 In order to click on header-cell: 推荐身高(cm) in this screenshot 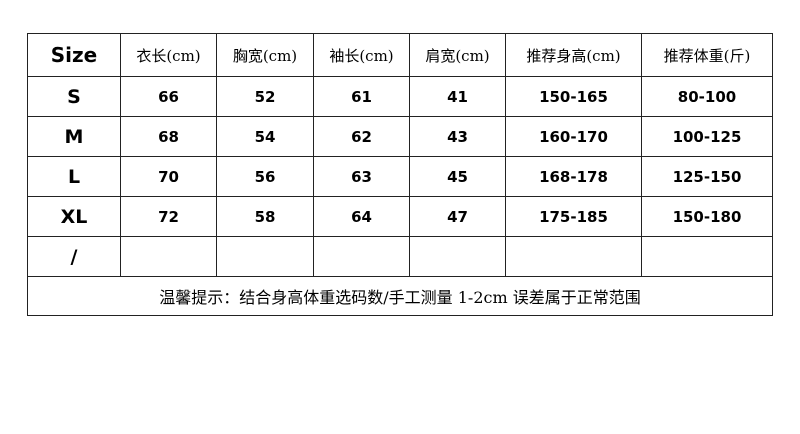, I will do `click(573, 55)`.